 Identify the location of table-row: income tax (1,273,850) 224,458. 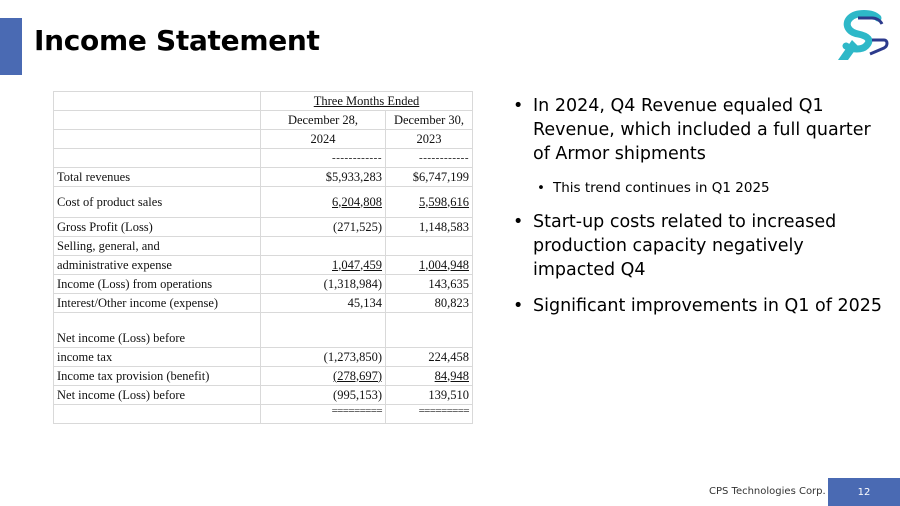
(263, 357).